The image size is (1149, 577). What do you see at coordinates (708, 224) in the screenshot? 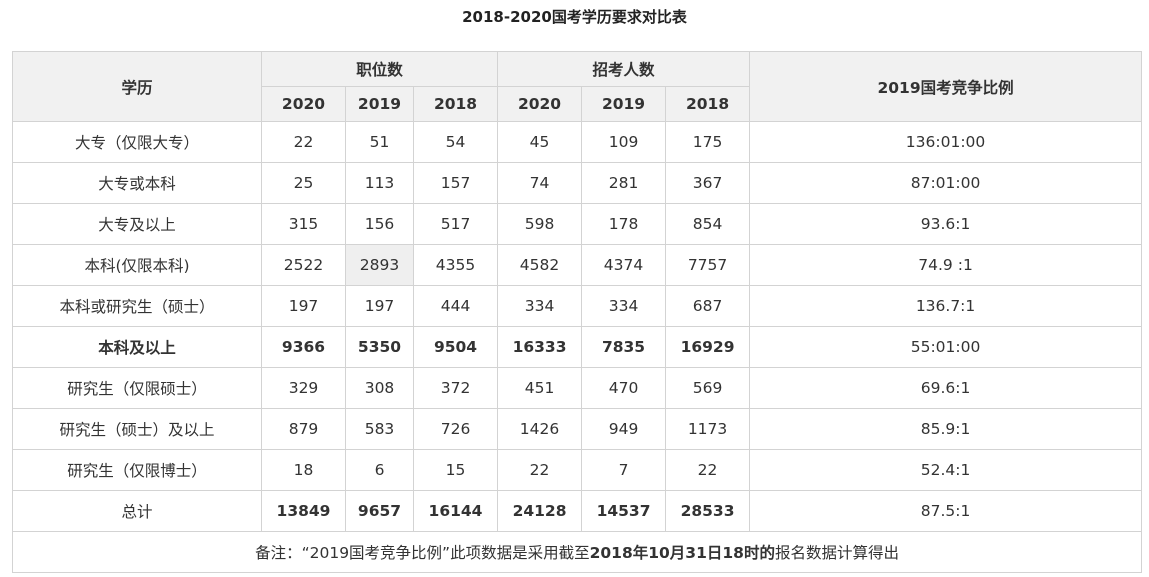
I see `cell-applicants-2018: 854` at bounding box center [708, 224].